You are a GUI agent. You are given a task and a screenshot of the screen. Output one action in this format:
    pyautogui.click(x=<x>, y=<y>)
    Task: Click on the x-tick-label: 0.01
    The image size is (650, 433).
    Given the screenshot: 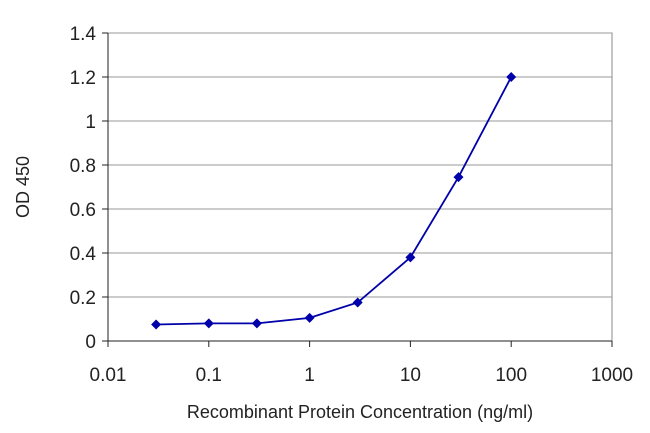 What is the action you would take?
    pyautogui.click(x=108, y=375)
    